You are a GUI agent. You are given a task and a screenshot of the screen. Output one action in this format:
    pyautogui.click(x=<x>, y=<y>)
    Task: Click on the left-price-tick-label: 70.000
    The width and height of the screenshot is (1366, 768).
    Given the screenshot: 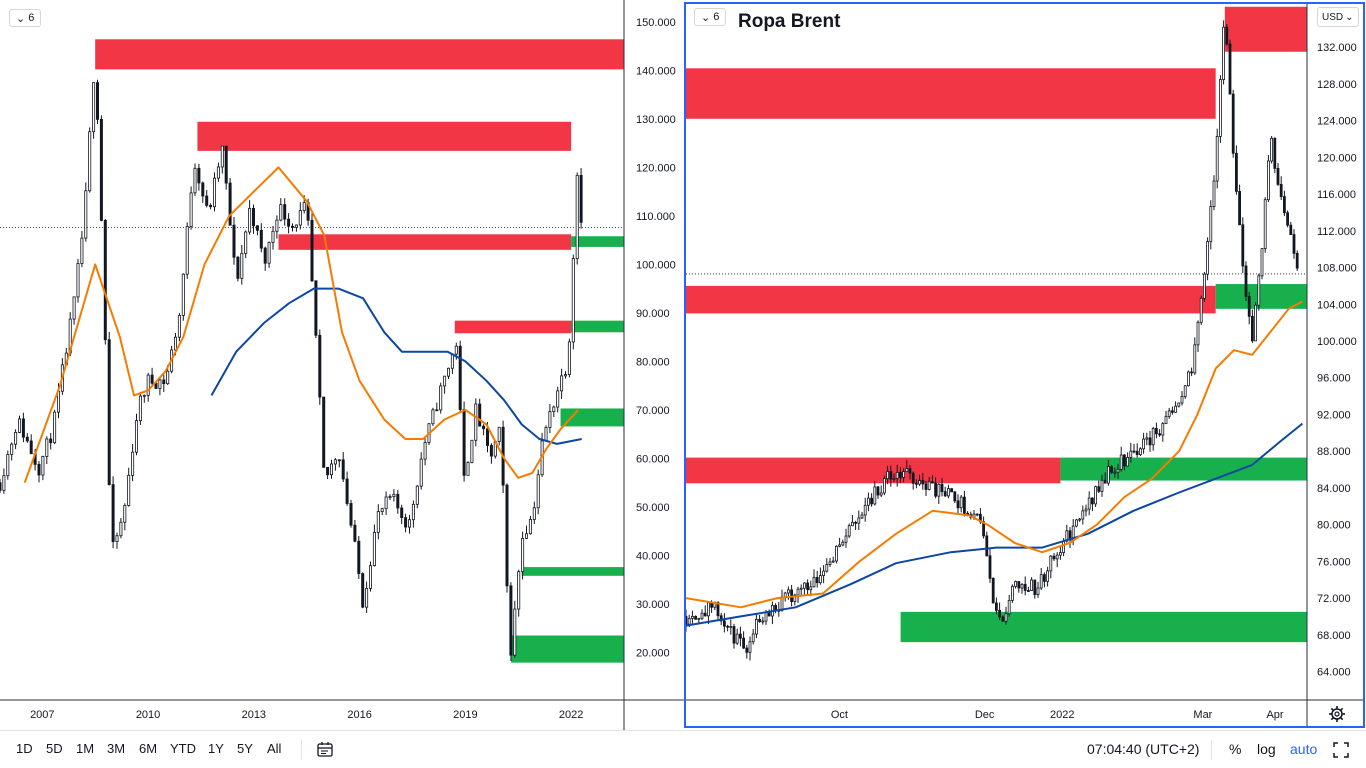 What is the action you would take?
    pyautogui.click(x=653, y=411)
    